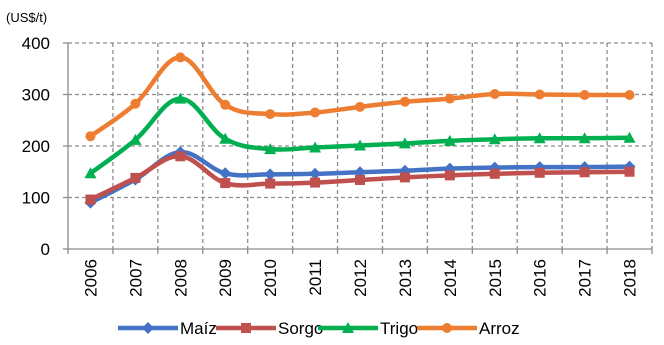 This screenshot has width=664, height=345. I want to click on legend-label: Trigo, so click(399, 328).